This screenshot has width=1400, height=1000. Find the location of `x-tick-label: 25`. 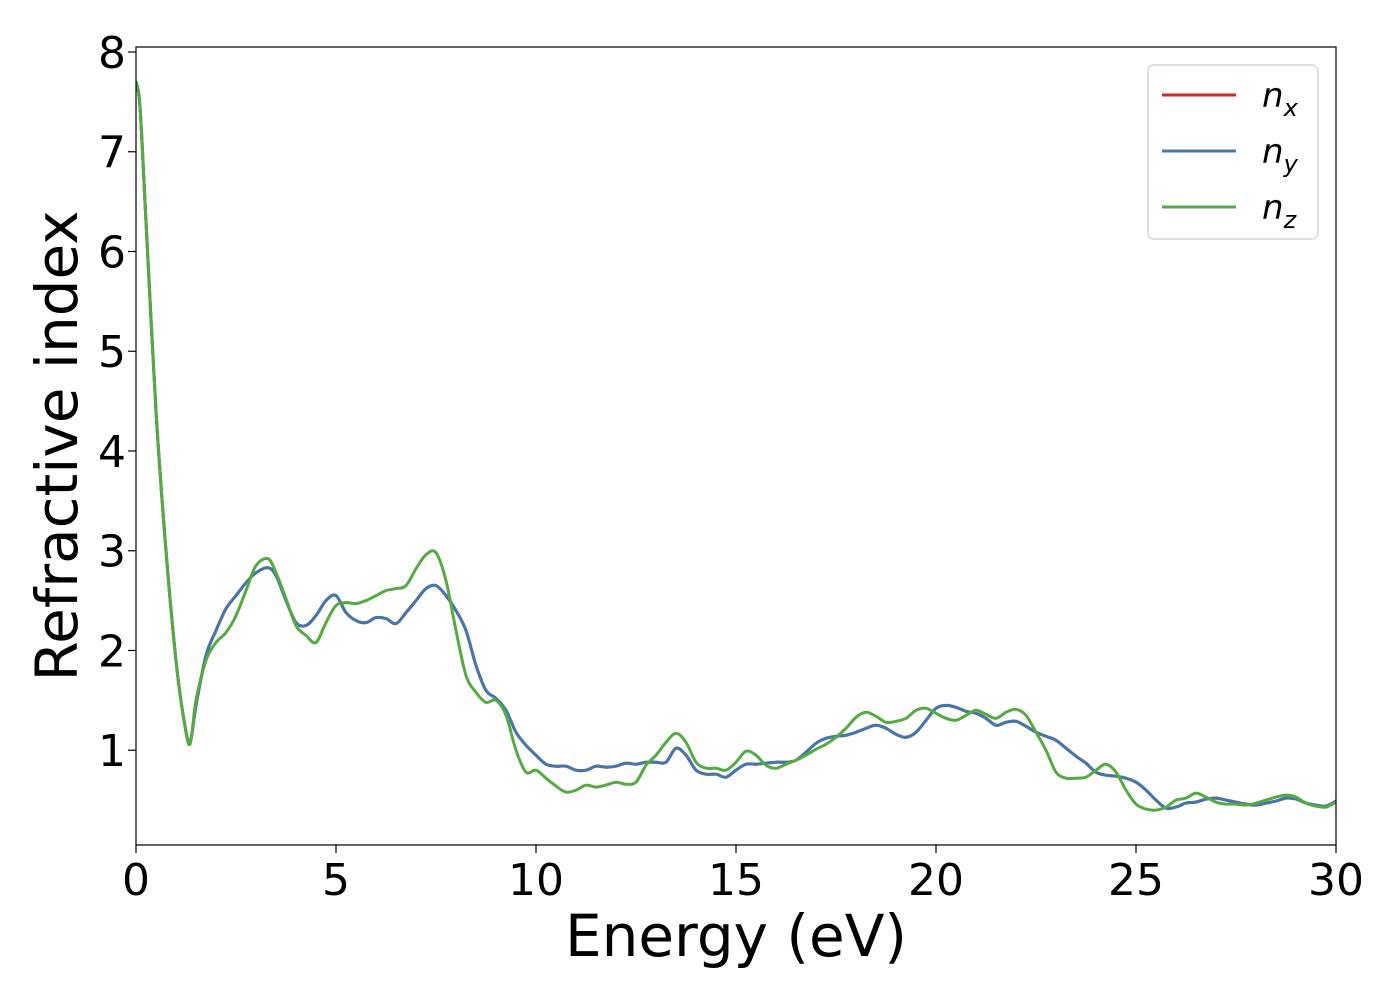

x-tick-label: 25 is located at coordinates (1136, 880).